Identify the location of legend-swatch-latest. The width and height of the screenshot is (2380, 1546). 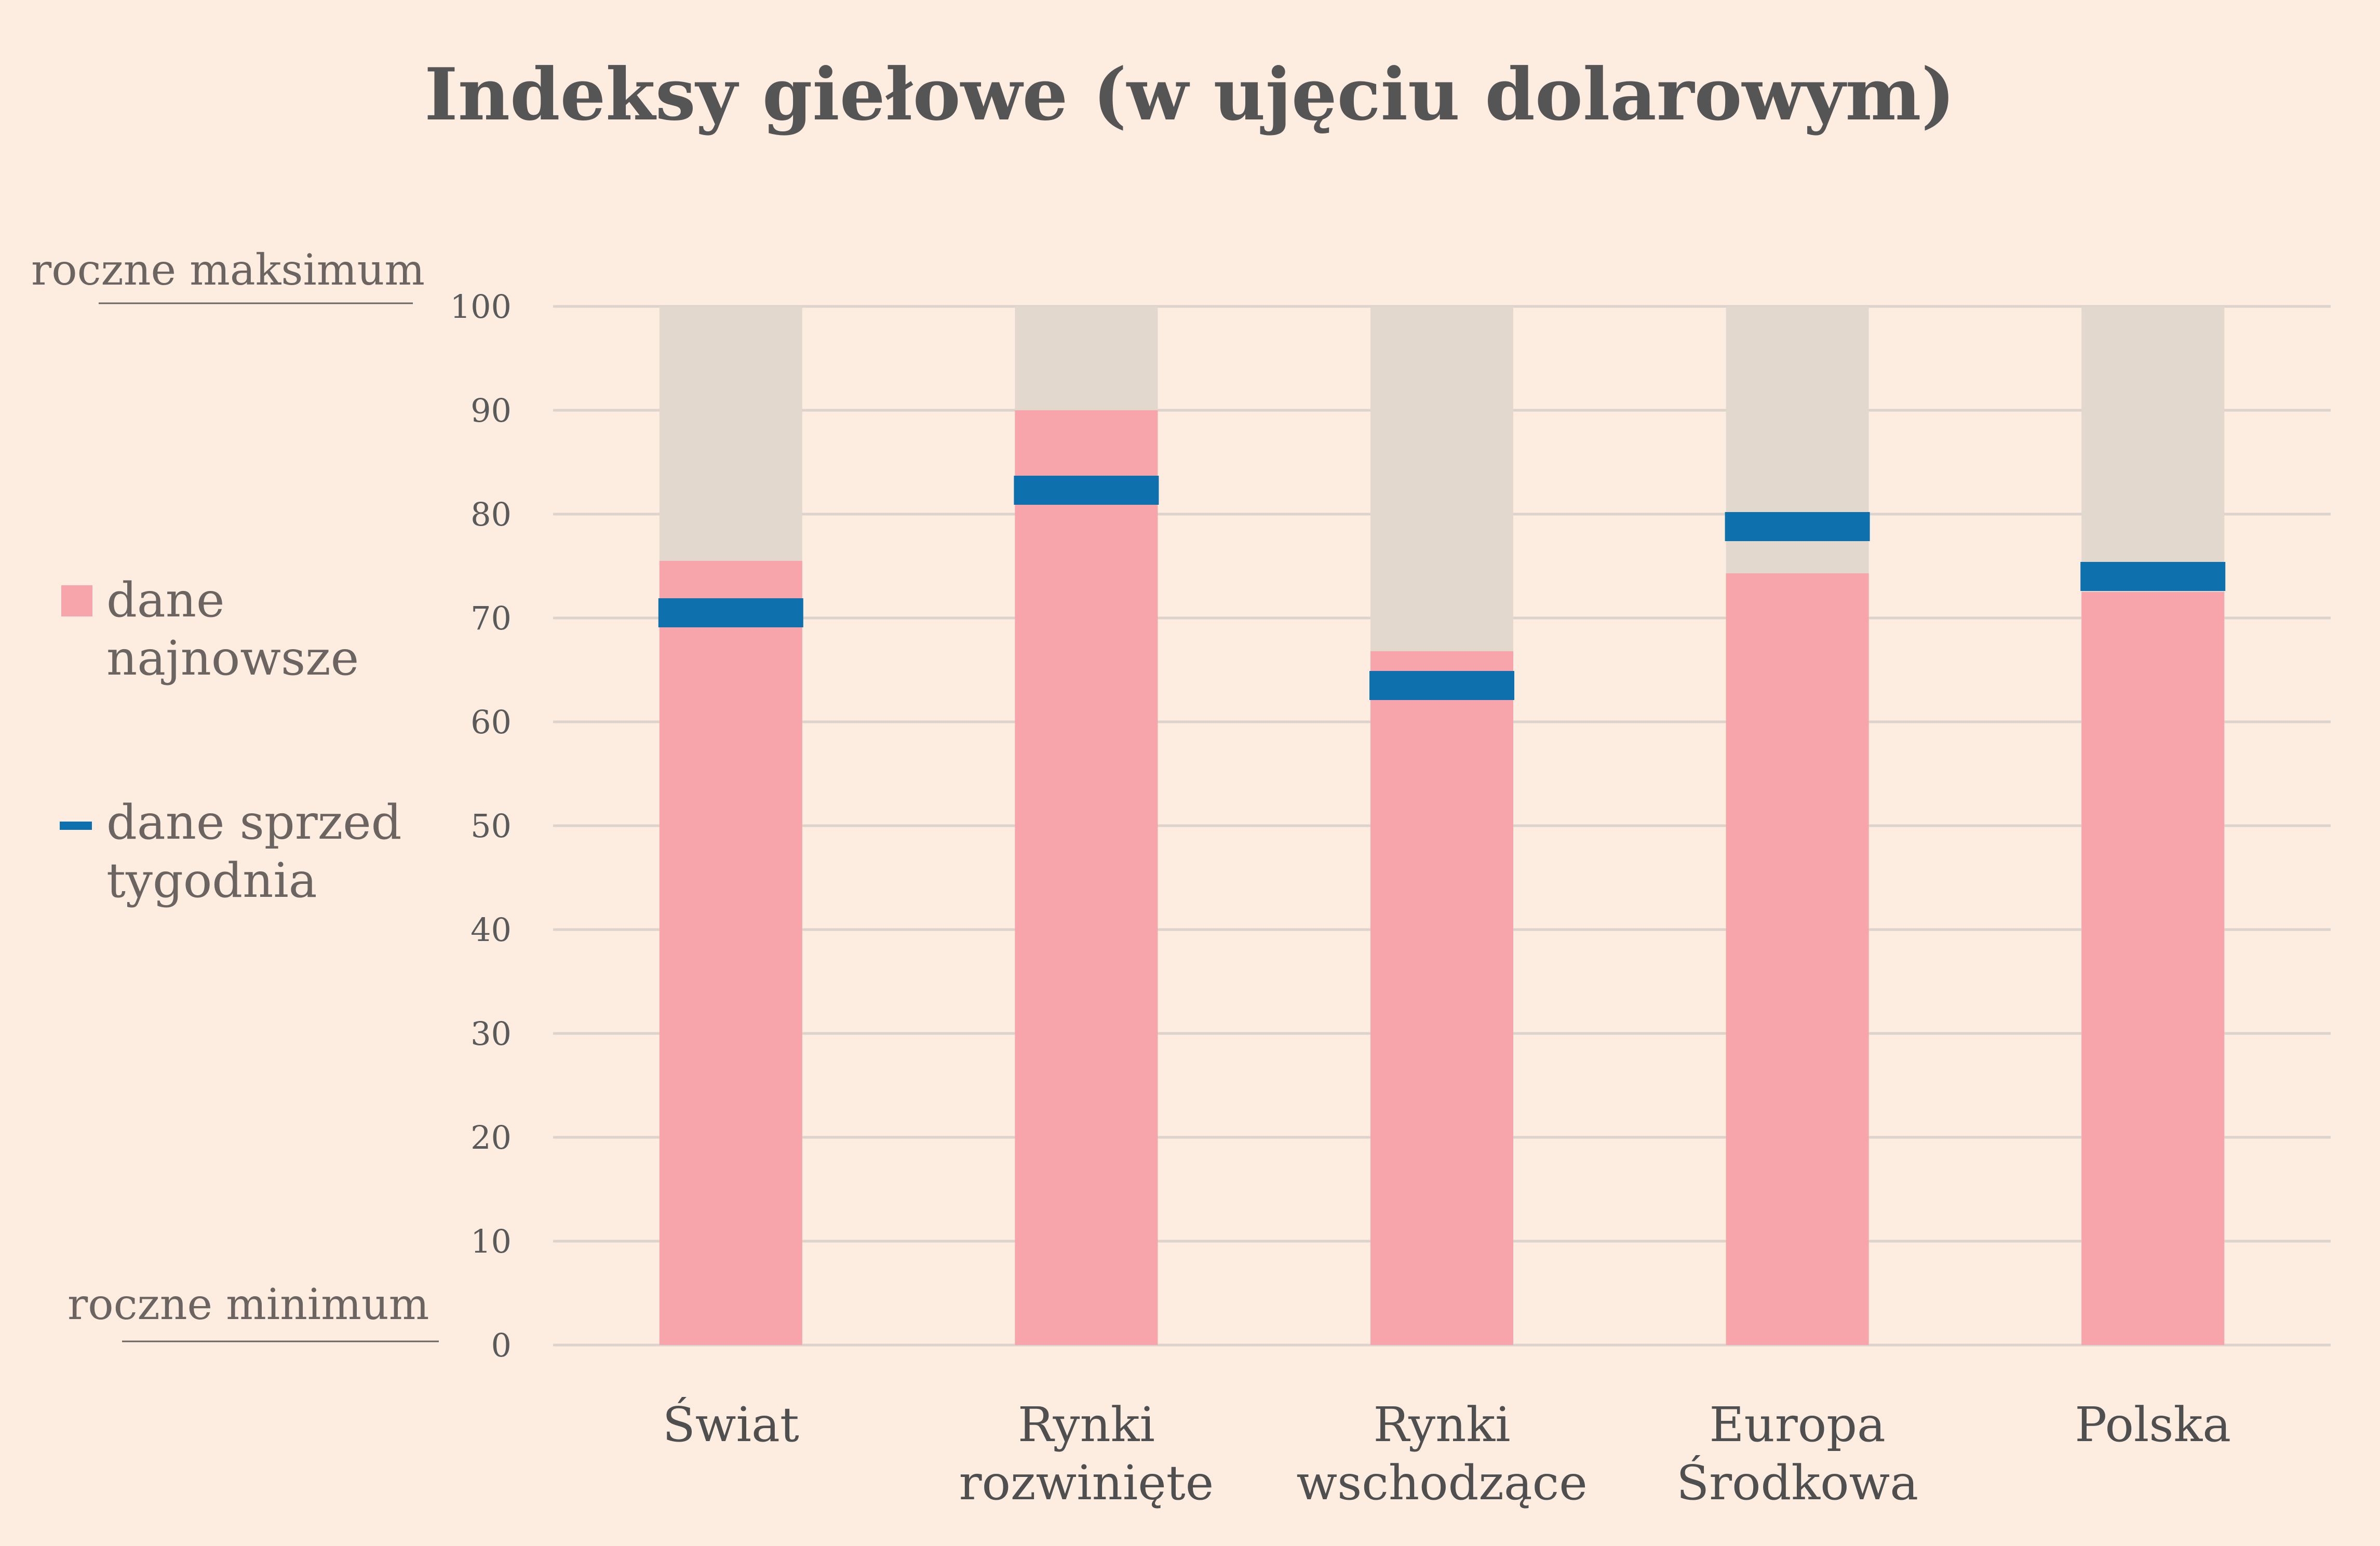
(76, 600).